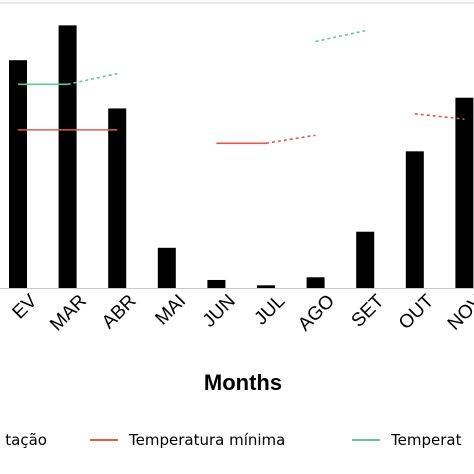  What do you see at coordinates (464, 192) in the screenshot?
I see `bar-nov` at bounding box center [464, 192].